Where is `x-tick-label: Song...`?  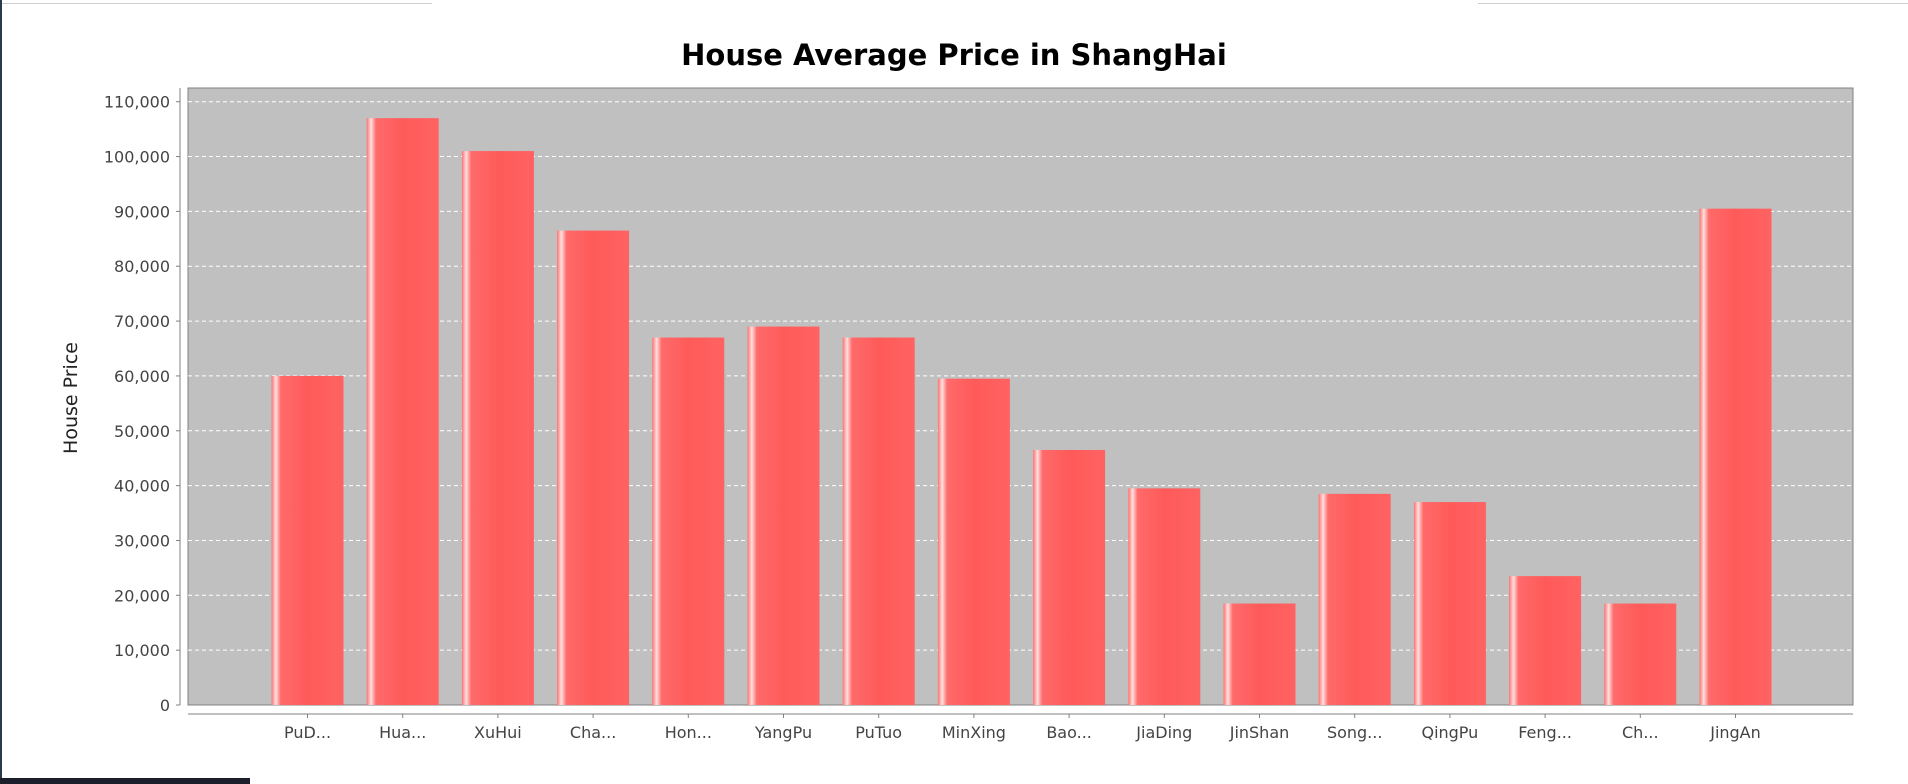
x-tick-label: Song... is located at coordinates (1355, 732).